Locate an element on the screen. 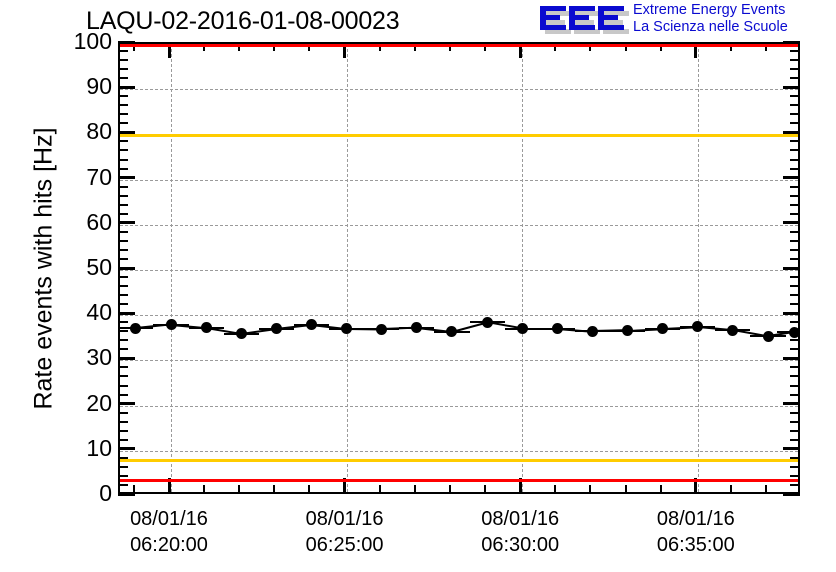  lower-yellow-limit is located at coordinates (459, 460).